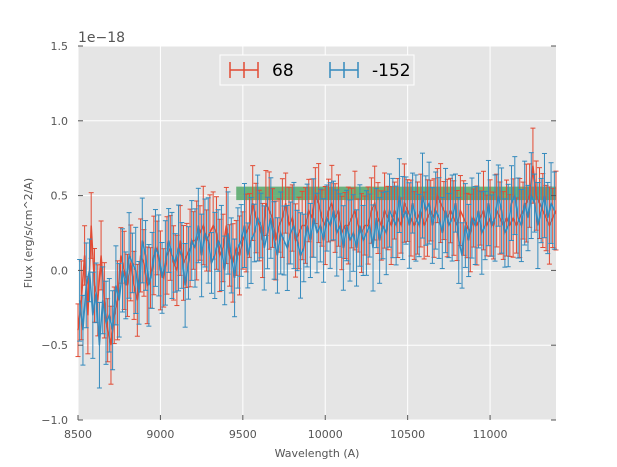 Image resolution: width=617 pixels, height=467 pixels. What do you see at coordinates (490, 434) in the screenshot?
I see `x-tick-label: 11000` at bounding box center [490, 434].